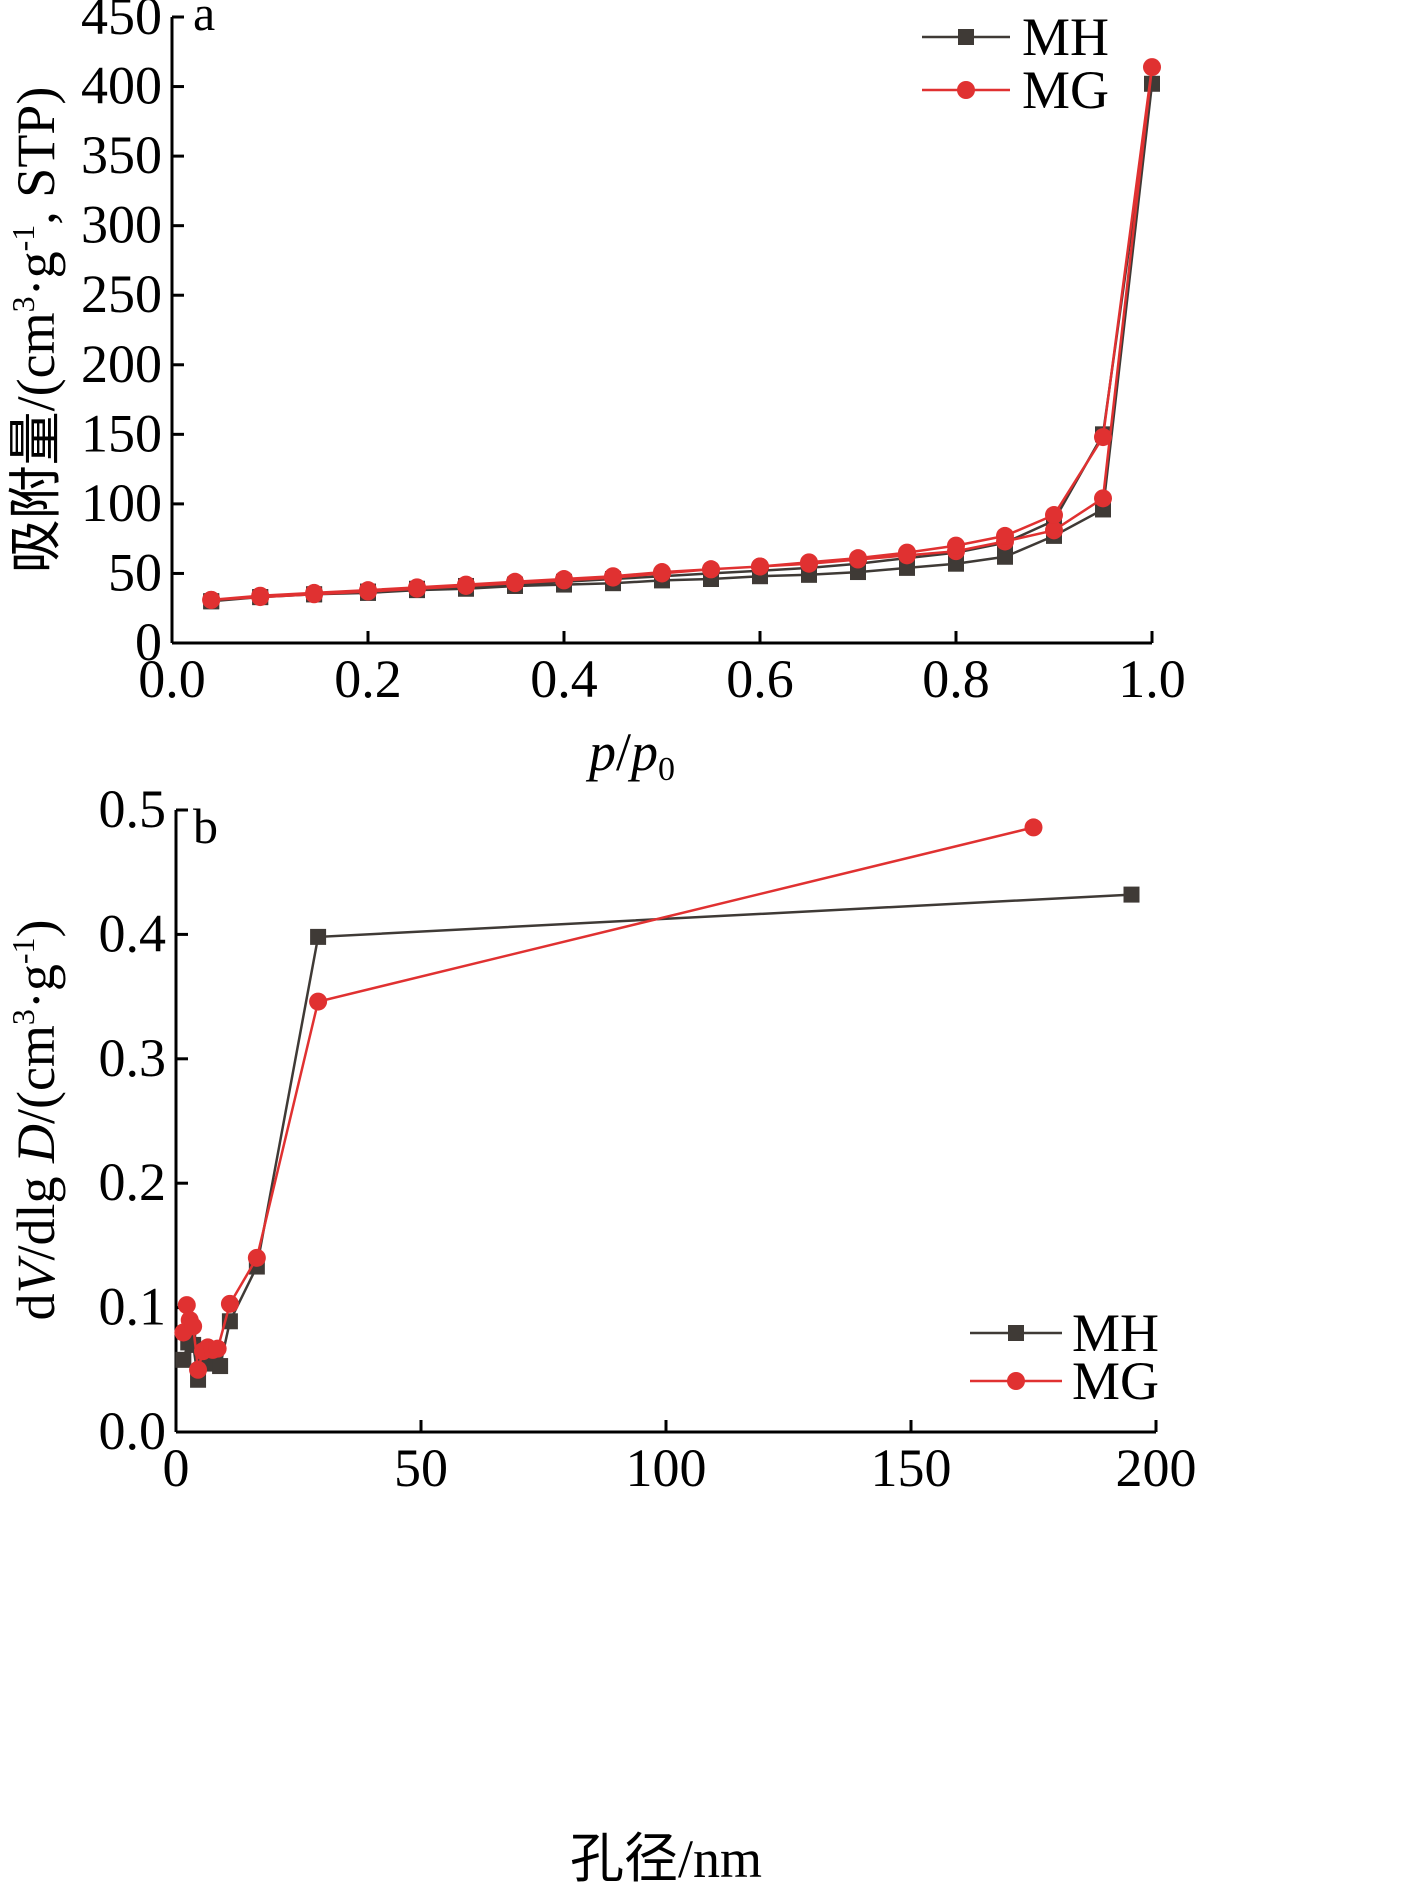 This screenshot has height=1890, width=1417. I want to click on y-tick-label: 0, so click(148, 642).